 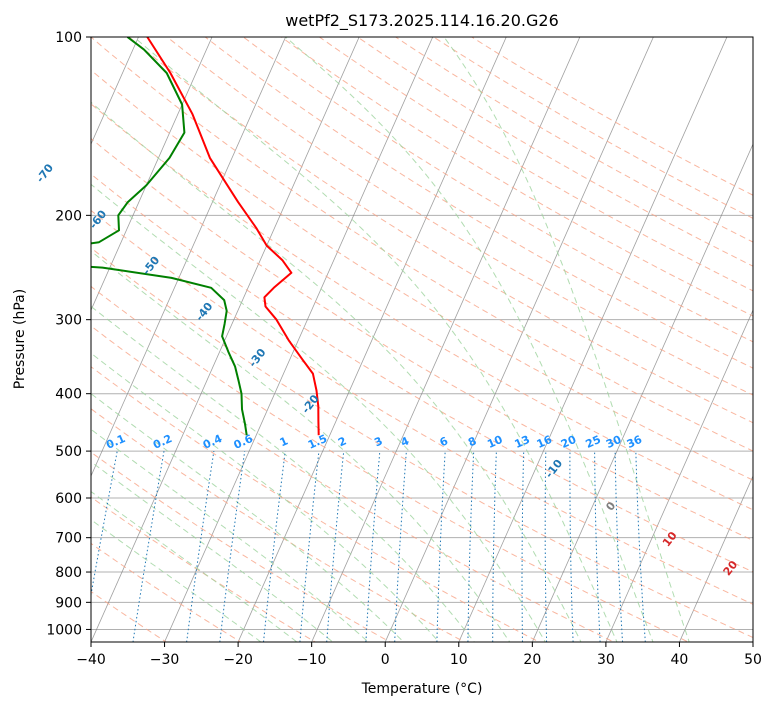 What do you see at coordinates (419, 655) in the screenshot?
I see `x-axis-ticks: −40 −30 −20 −10 0 10 20 30 40 50` at bounding box center [419, 655].